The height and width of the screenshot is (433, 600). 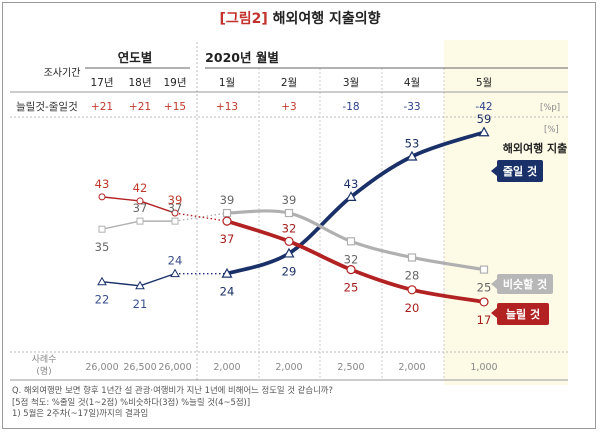 What do you see at coordinates (175, 200) in the screenshot?
I see `data-label-increase: 39` at bounding box center [175, 200].